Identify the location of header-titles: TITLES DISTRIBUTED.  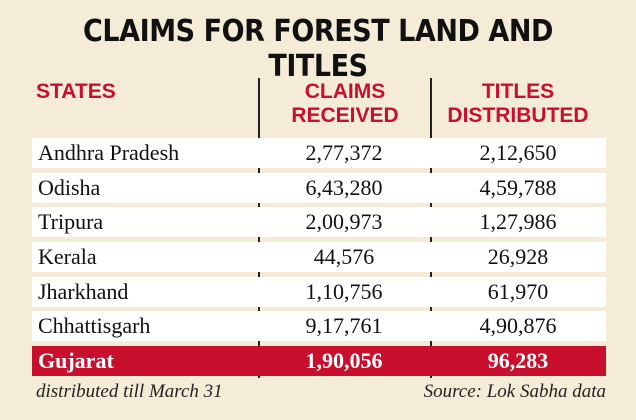
(518, 104).